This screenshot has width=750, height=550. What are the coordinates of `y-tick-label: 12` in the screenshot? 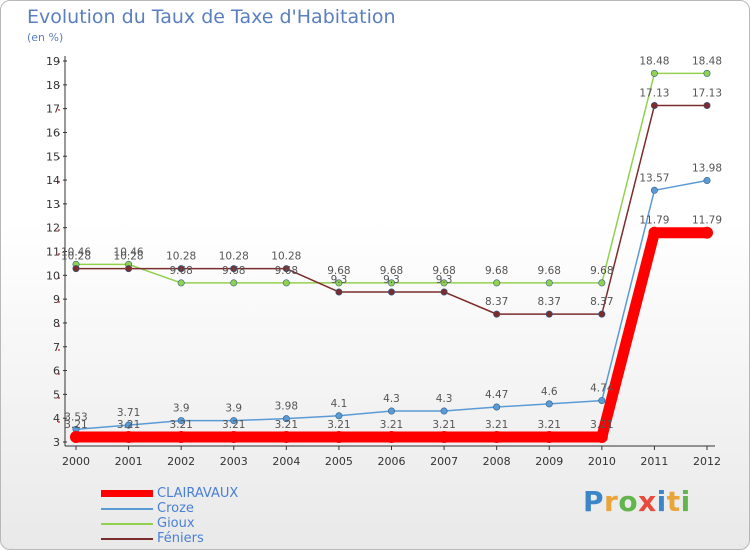 It's located at (53, 228).